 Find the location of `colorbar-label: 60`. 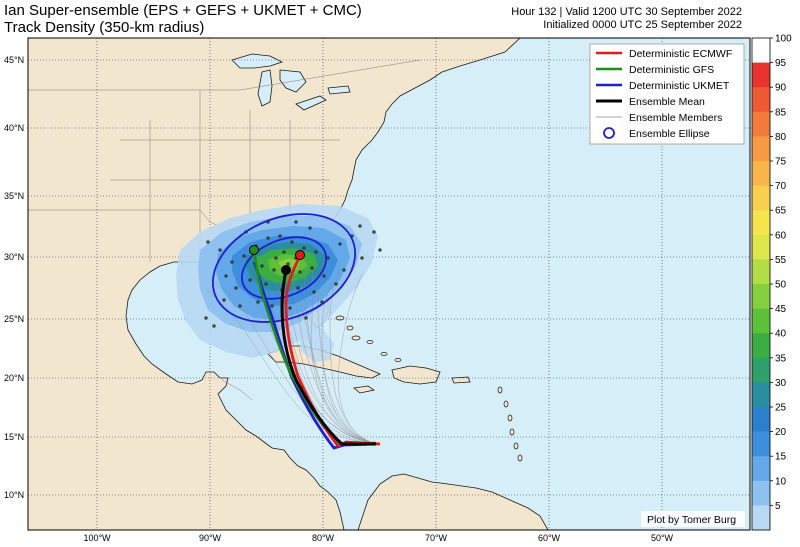

colorbar-label: 60 is located at coordinates (781, 235).